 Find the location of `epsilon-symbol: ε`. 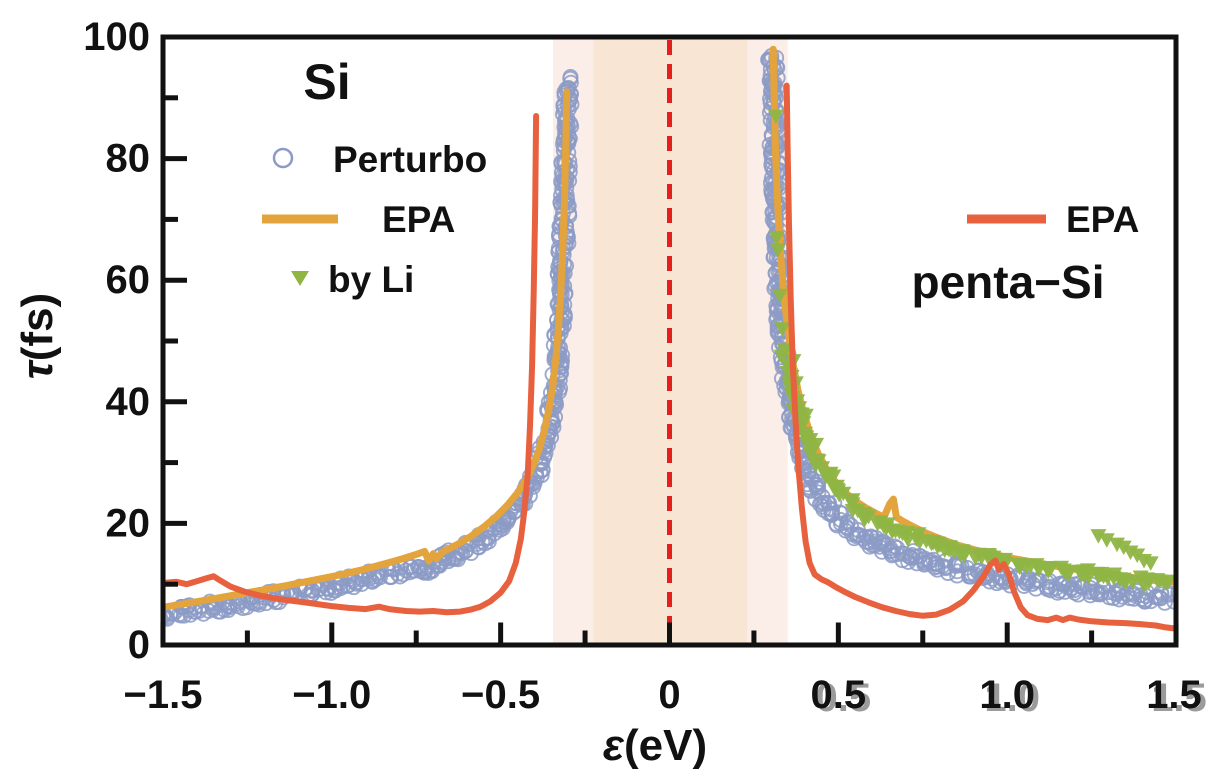

epsilon-symbol: ε is located at coordinates (614, 745).